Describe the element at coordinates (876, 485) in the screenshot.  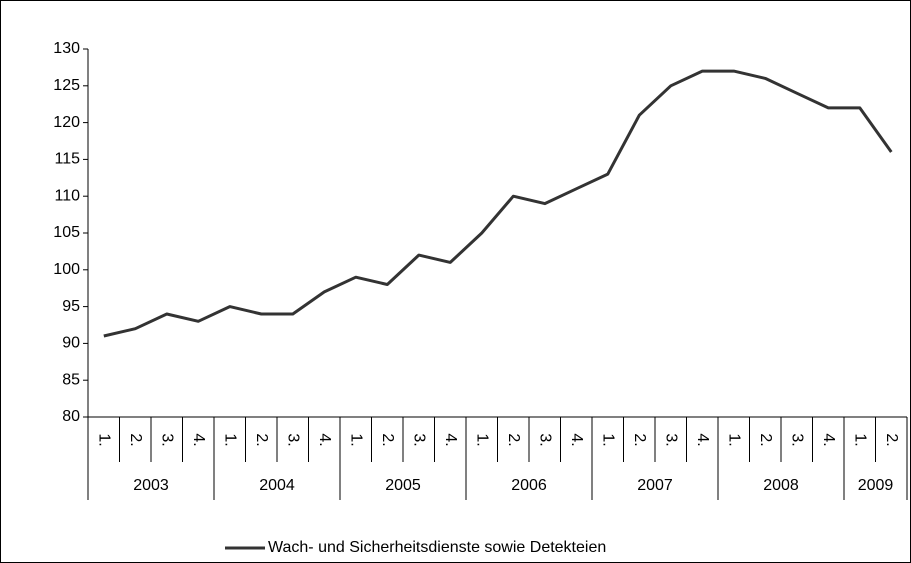
I see `group-label: 2009` at that location.